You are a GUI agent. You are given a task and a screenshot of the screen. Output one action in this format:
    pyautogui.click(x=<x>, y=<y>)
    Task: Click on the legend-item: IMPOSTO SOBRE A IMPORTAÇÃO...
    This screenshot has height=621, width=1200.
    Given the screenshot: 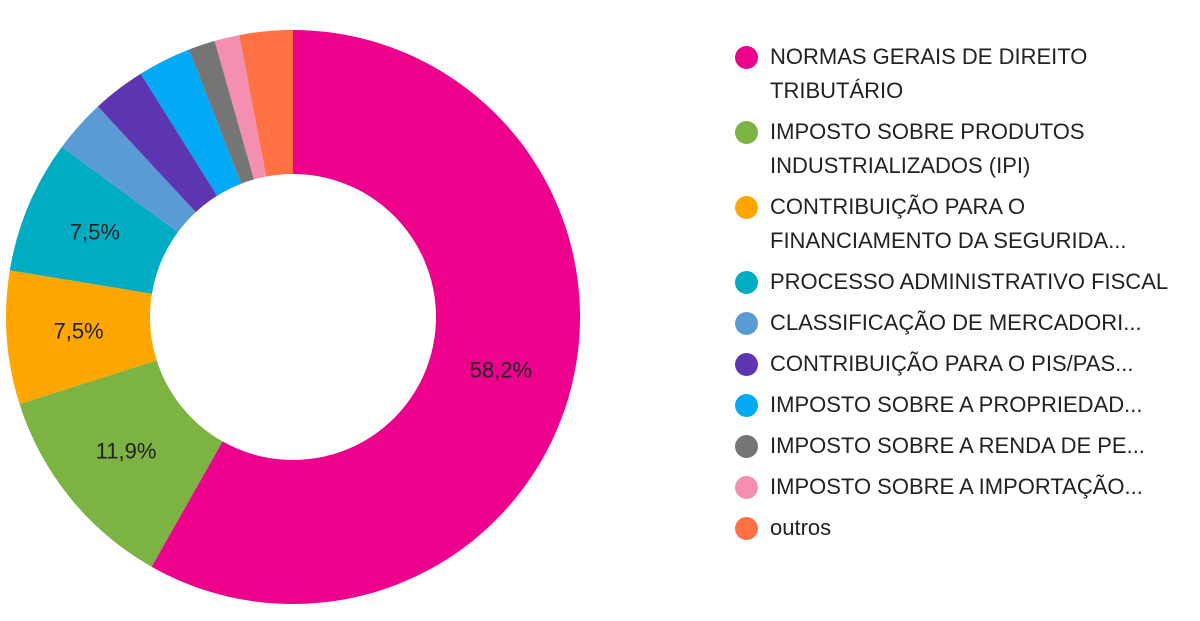 What is the action you would take?
    pyautogui.click(x=962, y=487)
    